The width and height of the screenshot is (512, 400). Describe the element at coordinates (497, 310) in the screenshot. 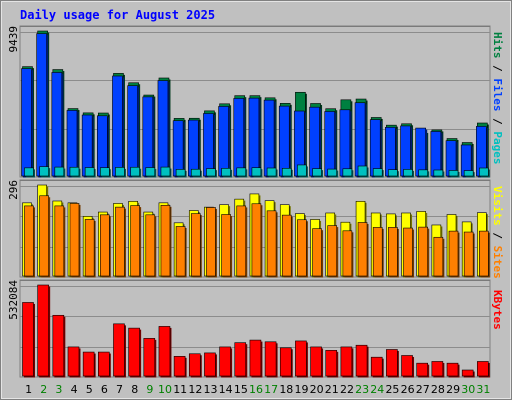

I see `panel-bottom-legend: KBytes` at that location.